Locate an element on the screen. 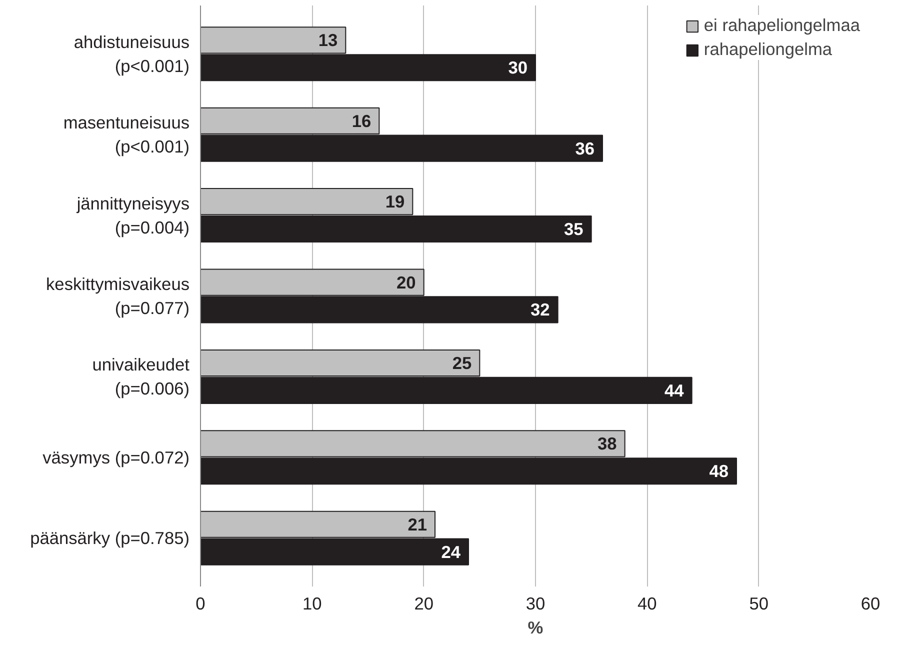 The image size is (906, 646). data-label: 44 is located at coordinates (674, 390).